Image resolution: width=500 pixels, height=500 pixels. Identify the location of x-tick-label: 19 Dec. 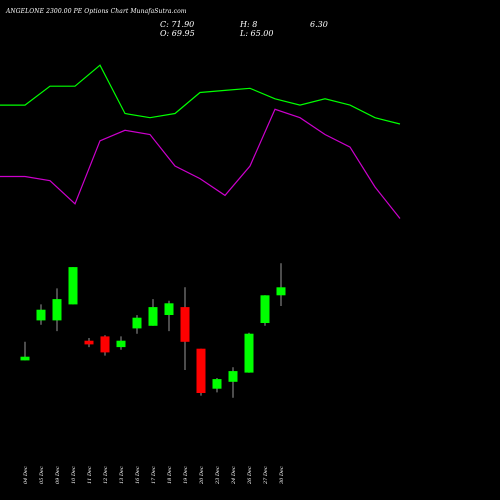
(186, 475).